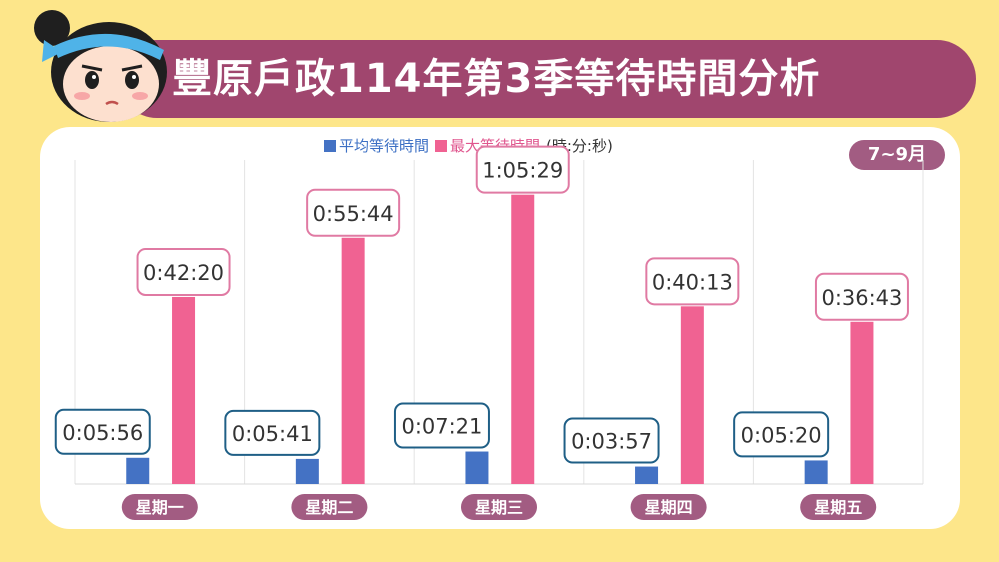 This screenshot has width=999, height=562. I want to click on legend-swatch-max, so click(441, 146).